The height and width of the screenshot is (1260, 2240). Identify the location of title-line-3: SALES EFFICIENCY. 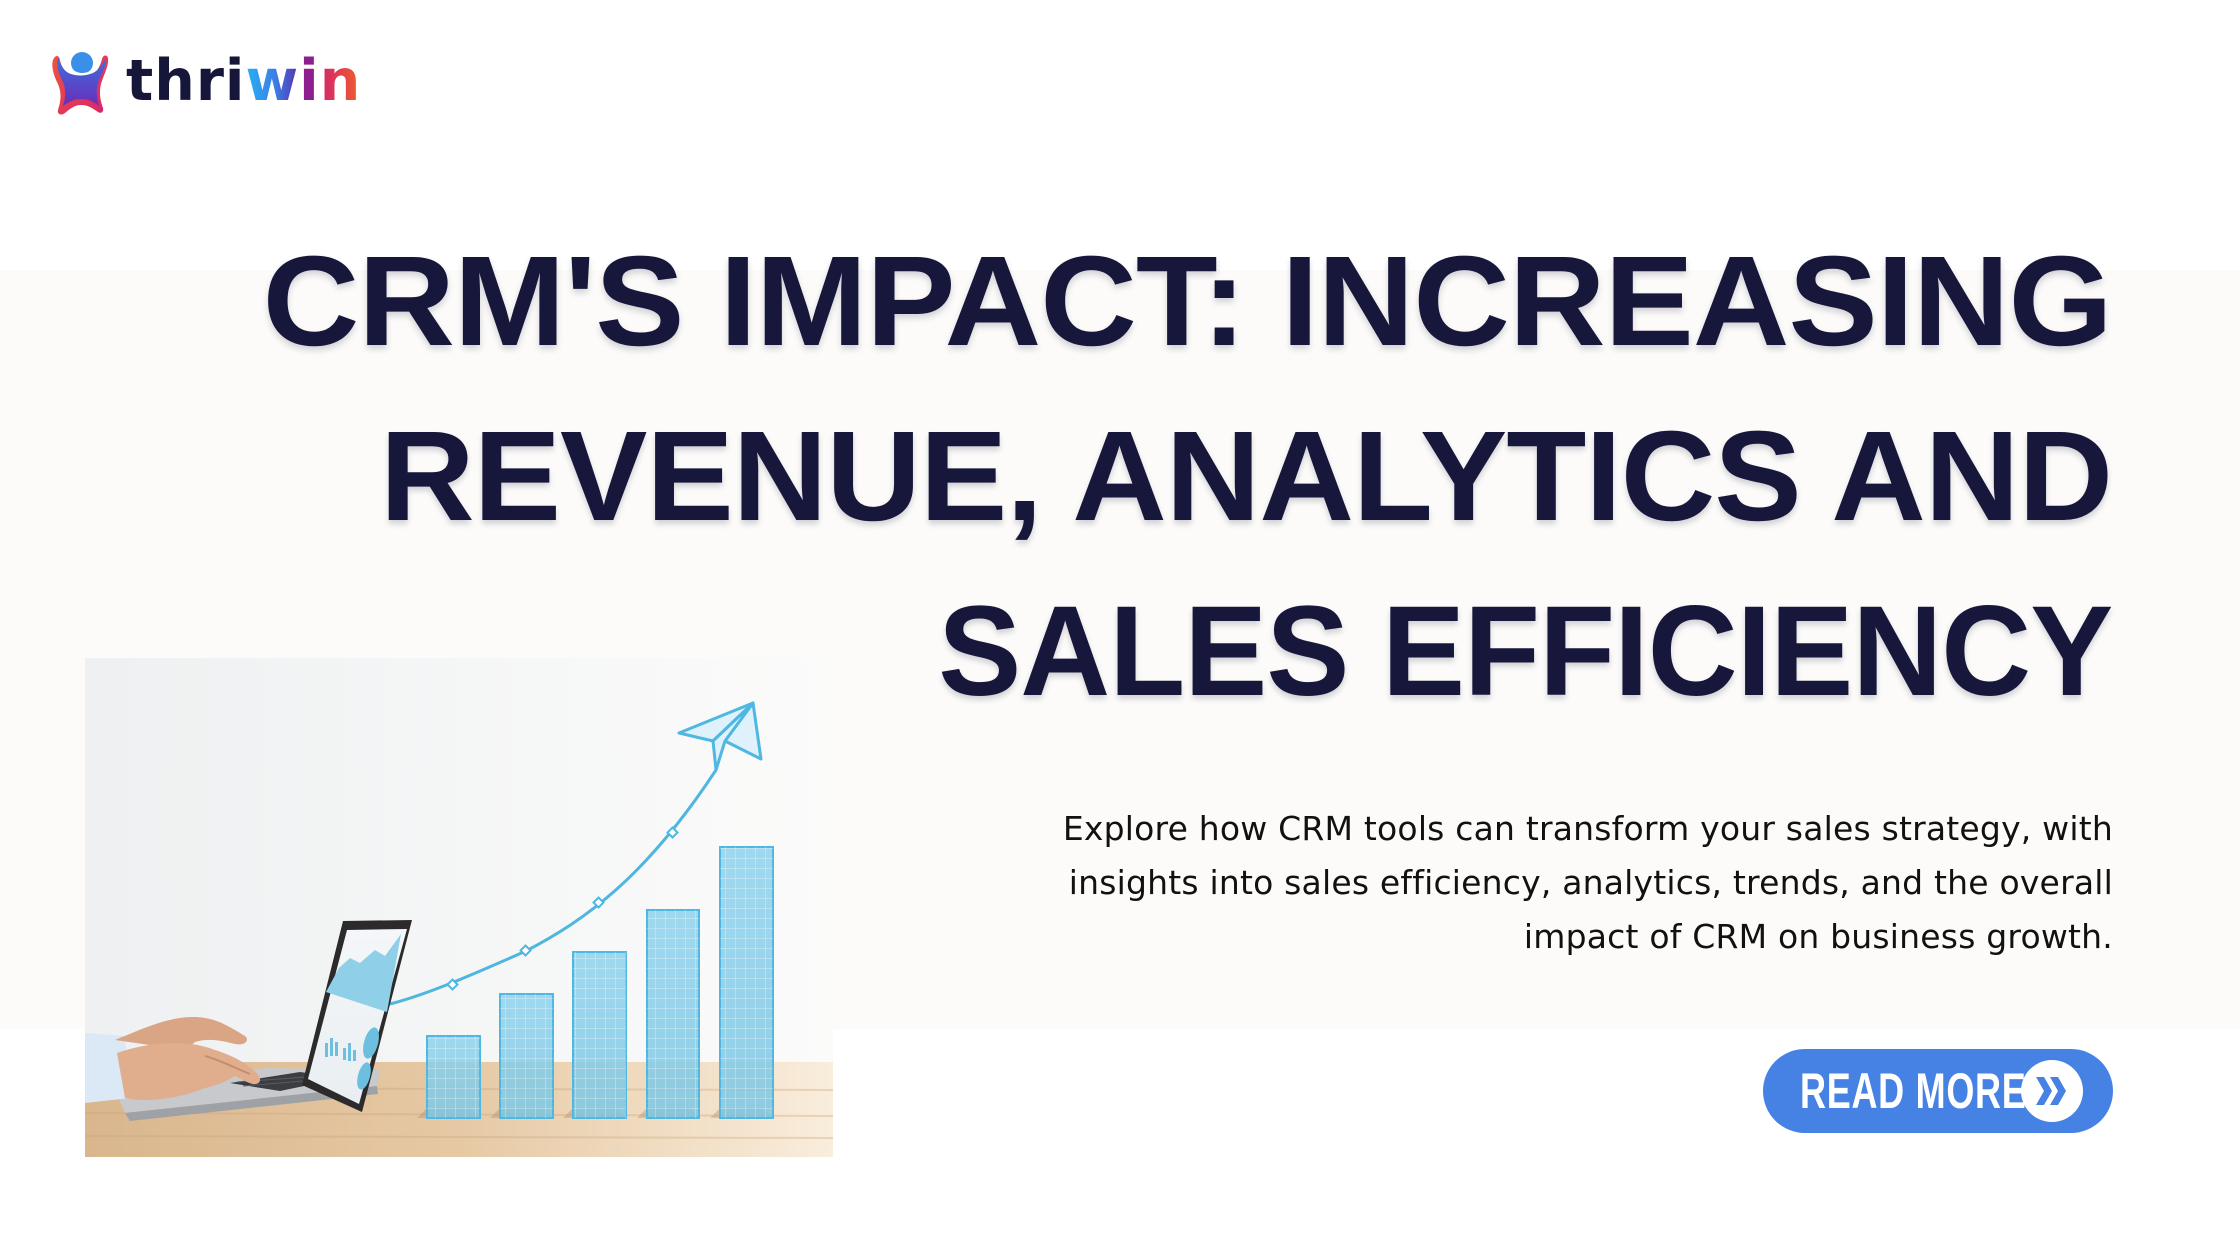
(1162, 651).